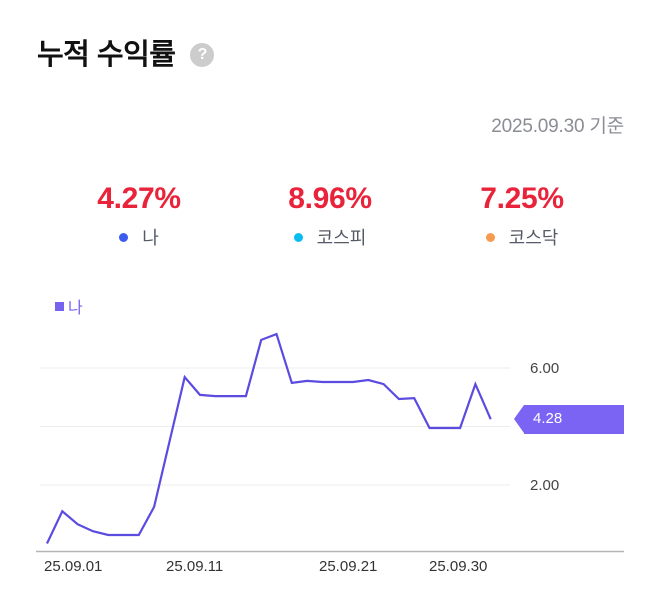  I want to click on stat-label: 코스닥, so click(533, 238).